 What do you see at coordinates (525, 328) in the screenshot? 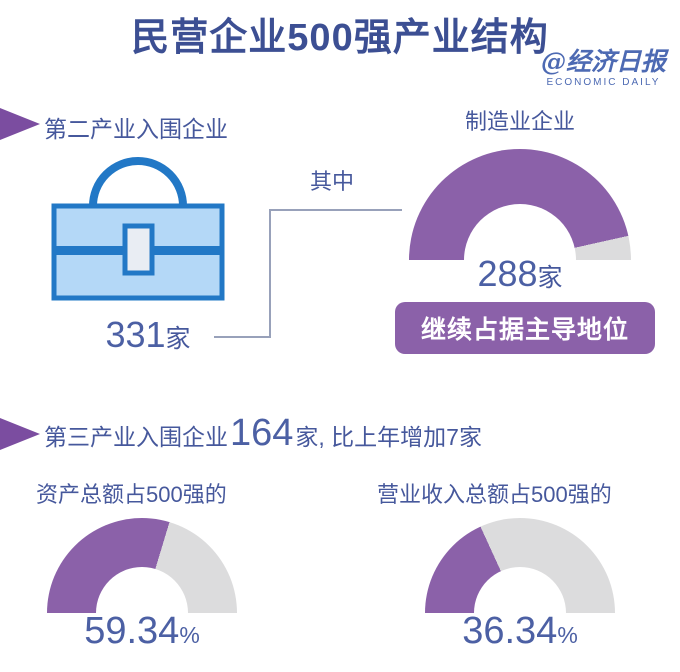
I see `status-badge: 继续占据主导地位` at bounding box center [525, 328].